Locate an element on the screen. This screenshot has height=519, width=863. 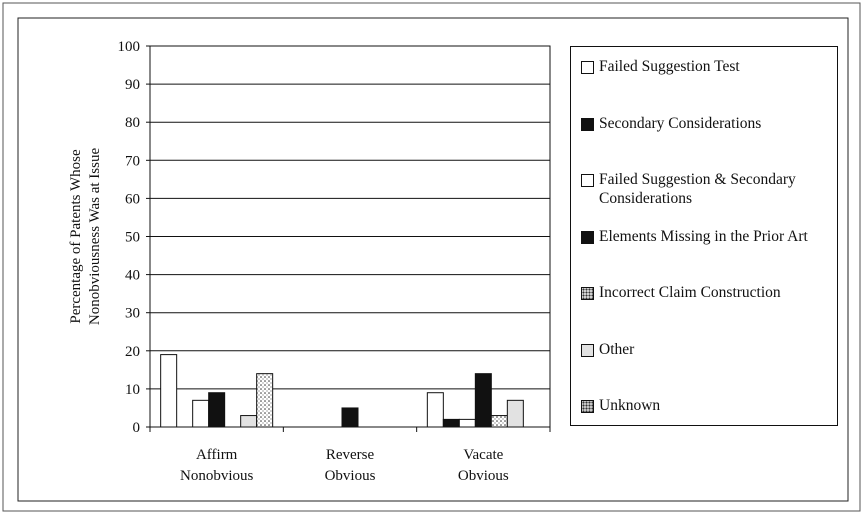
legend-label: Secondary Considerations is located at coordinates (680, 123).